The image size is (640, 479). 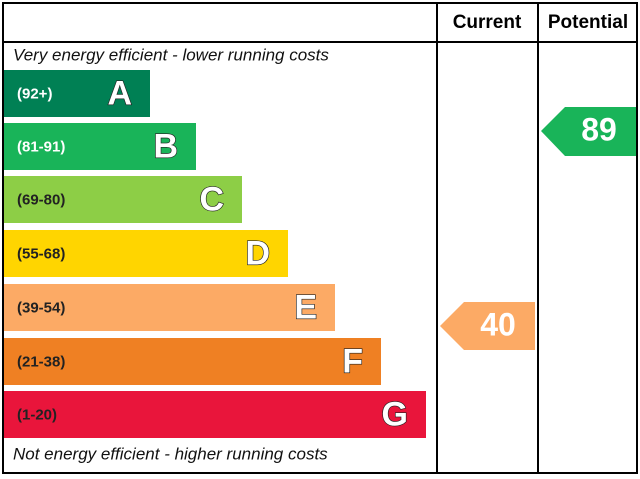 I want to click on band-letter: F, so click(x=352, y=361).